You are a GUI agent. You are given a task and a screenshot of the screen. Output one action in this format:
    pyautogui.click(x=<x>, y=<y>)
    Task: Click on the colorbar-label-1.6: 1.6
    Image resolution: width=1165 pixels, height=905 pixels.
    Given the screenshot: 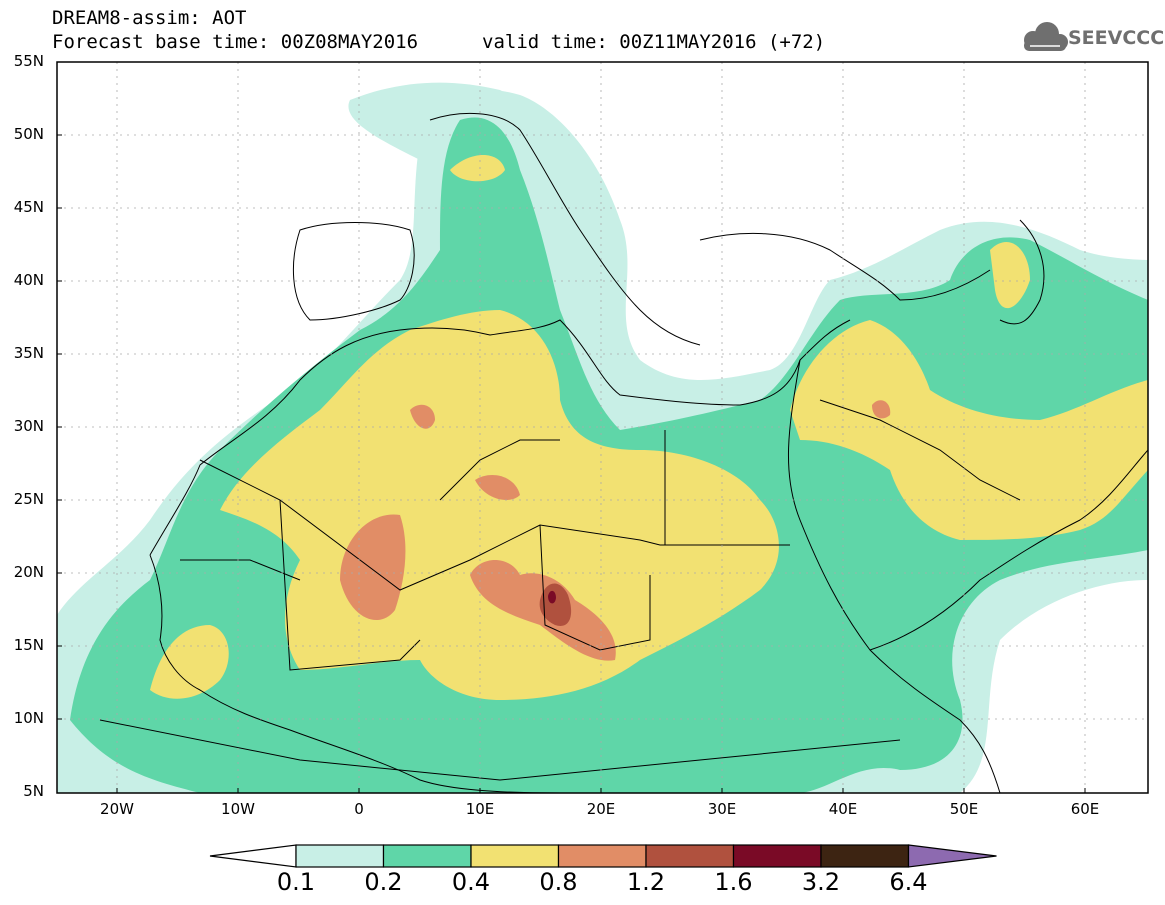 What is the action you would take?
    pyautogui.click(x=733, y=882)
    